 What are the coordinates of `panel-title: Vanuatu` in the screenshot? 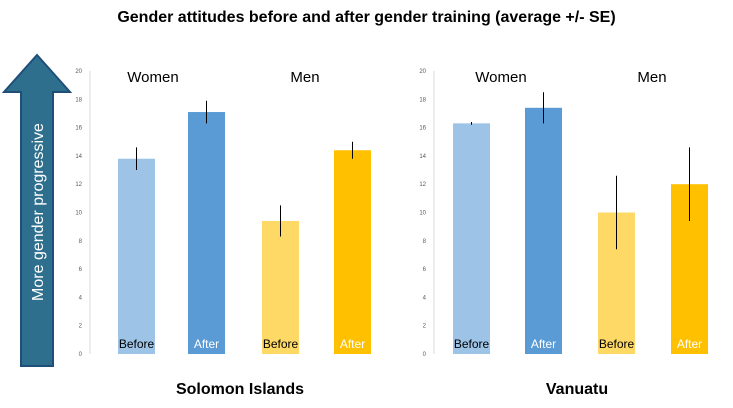 It's located at (577, 389).